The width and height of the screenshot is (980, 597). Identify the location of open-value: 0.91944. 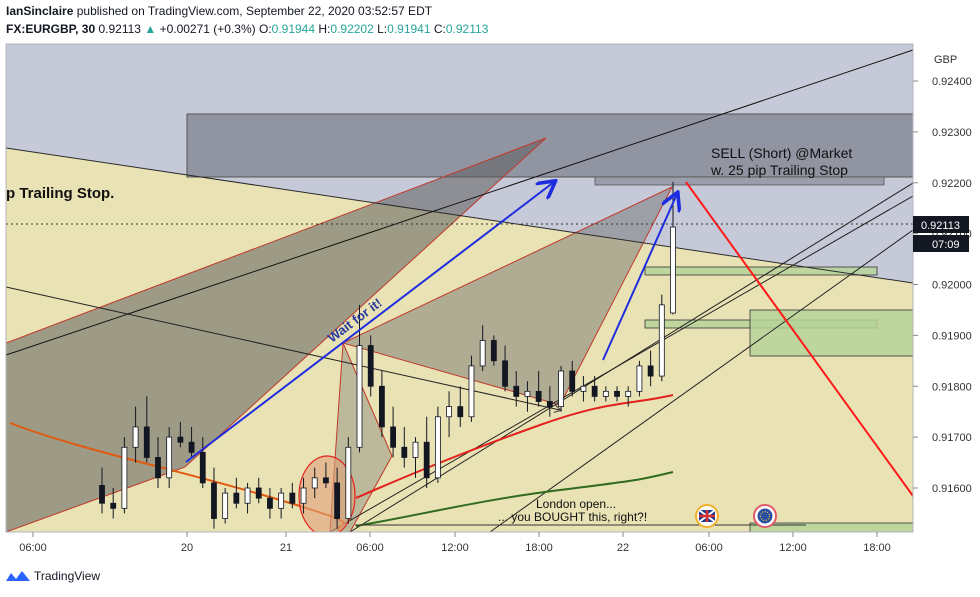
(293, 29).